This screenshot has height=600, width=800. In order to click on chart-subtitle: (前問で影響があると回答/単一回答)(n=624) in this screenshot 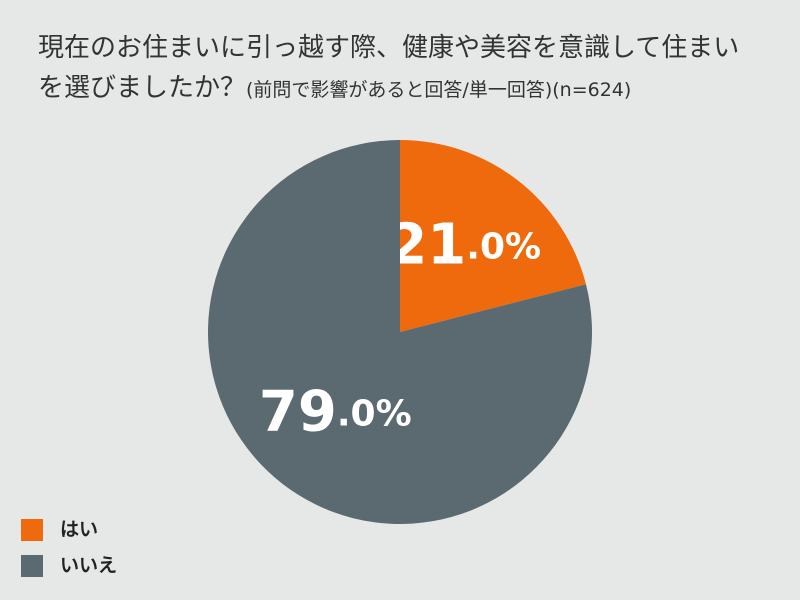, I will do `click(439, 90)`.